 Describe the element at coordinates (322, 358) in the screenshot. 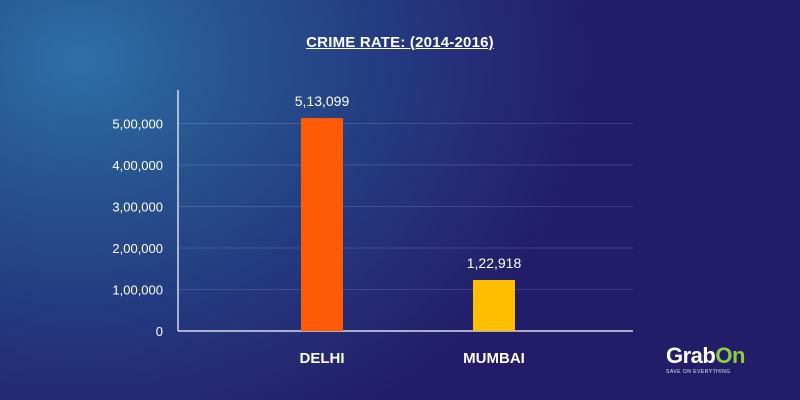

I see `x-tick-label-delhi: DELHI` at that location.